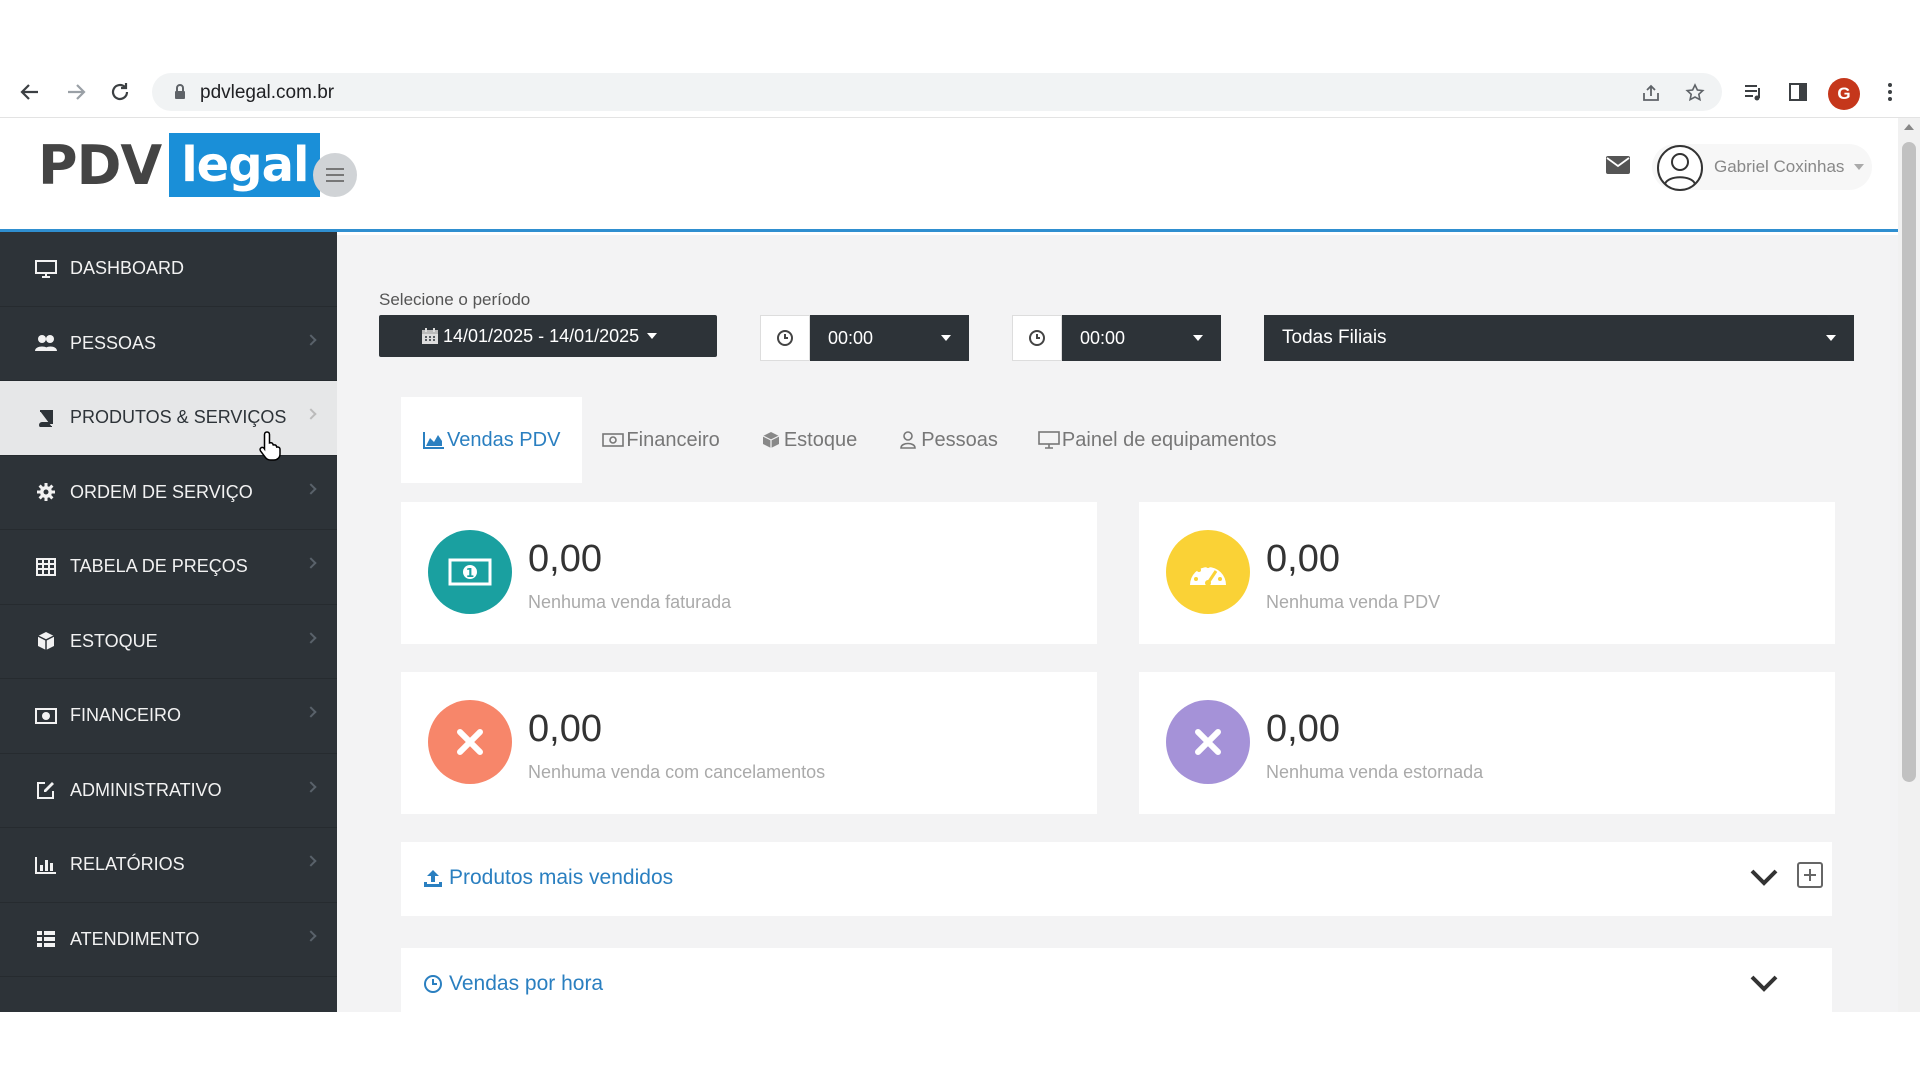  Describe the element at coordinates (504, 439) in the screenshot. I see `tab-label: Vendas PDV` at that location.